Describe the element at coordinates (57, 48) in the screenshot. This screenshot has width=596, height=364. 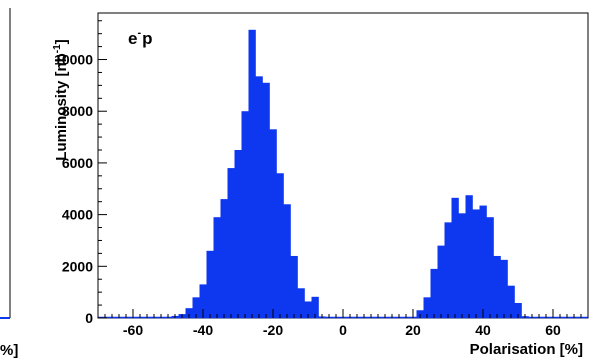
I see `y-axis-label-superscript: -1` at that location.